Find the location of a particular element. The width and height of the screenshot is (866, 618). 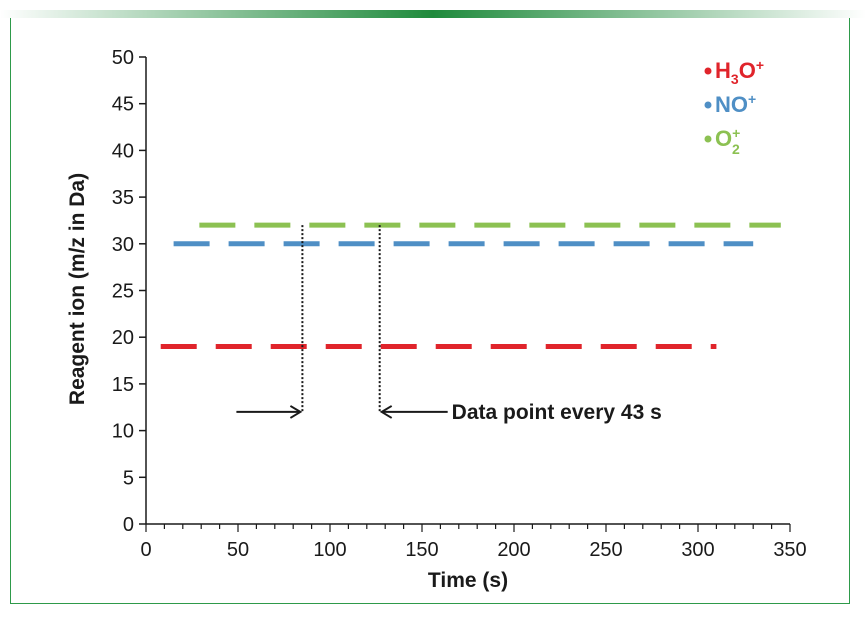

arrow-left-head is located at coordinates (296, 412).